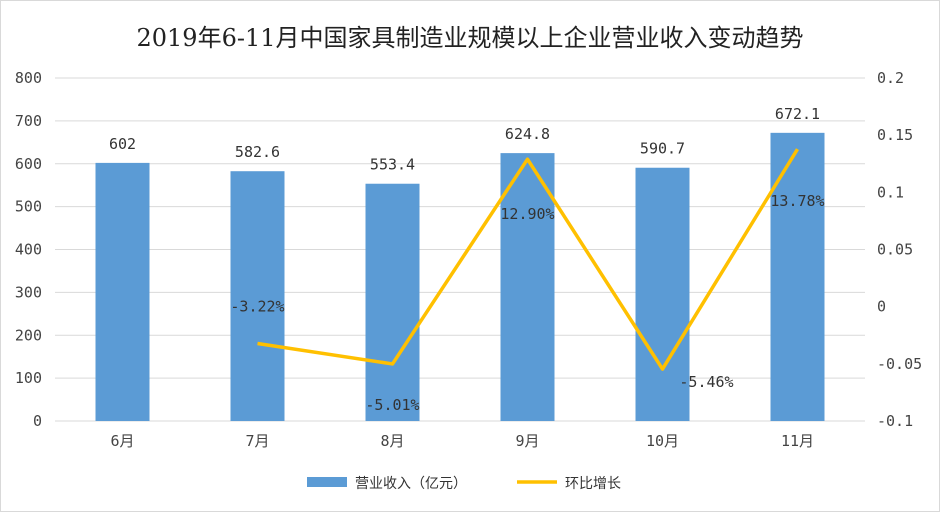  Describe the element at coordinates (890, 192) in the screenshot. I see `y-right-tick-label: 0.1` at that location.